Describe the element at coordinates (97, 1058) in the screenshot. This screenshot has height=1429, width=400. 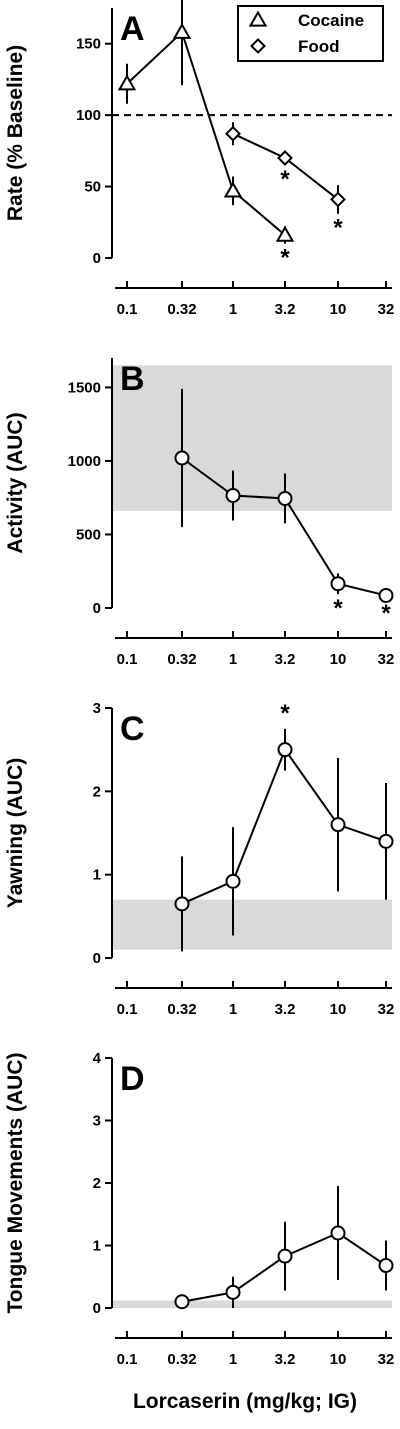
I see `y-tick-label: 4` at that location.